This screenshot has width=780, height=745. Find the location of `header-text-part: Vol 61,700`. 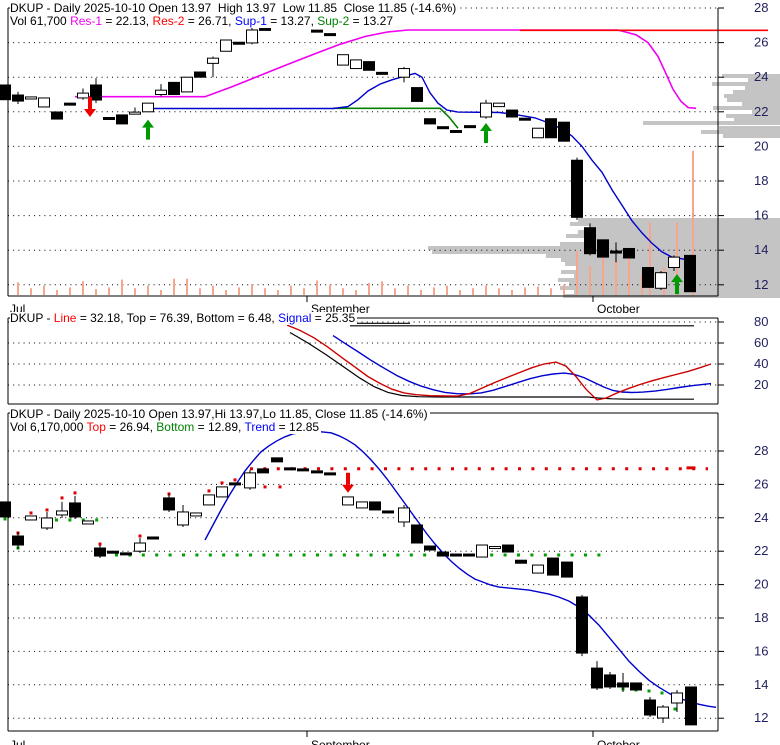

header-text-part: Vol 61,700 is located at coordinates (40, 21).